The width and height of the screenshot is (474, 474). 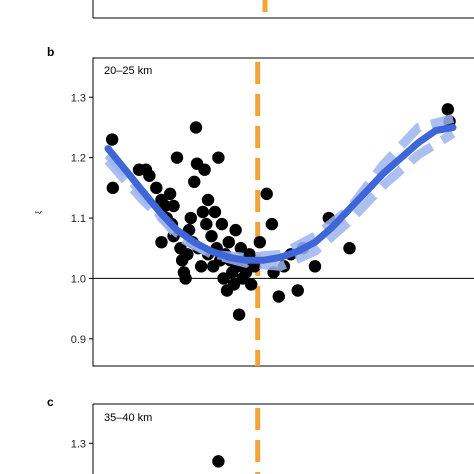 I want to click on panel-c-title: 35–40 km, so click(x=128, y=418).